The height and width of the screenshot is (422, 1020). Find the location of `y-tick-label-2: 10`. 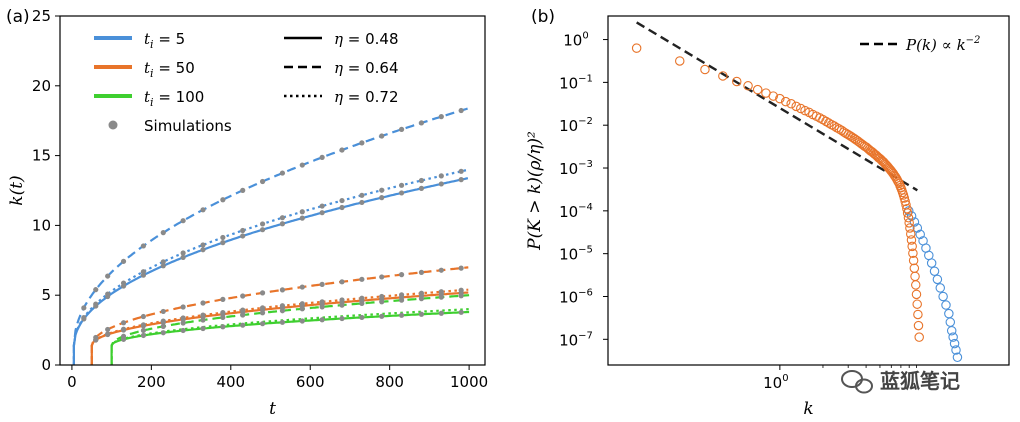

y-tick-label-2: 10 is located at coordinates (41, 225).